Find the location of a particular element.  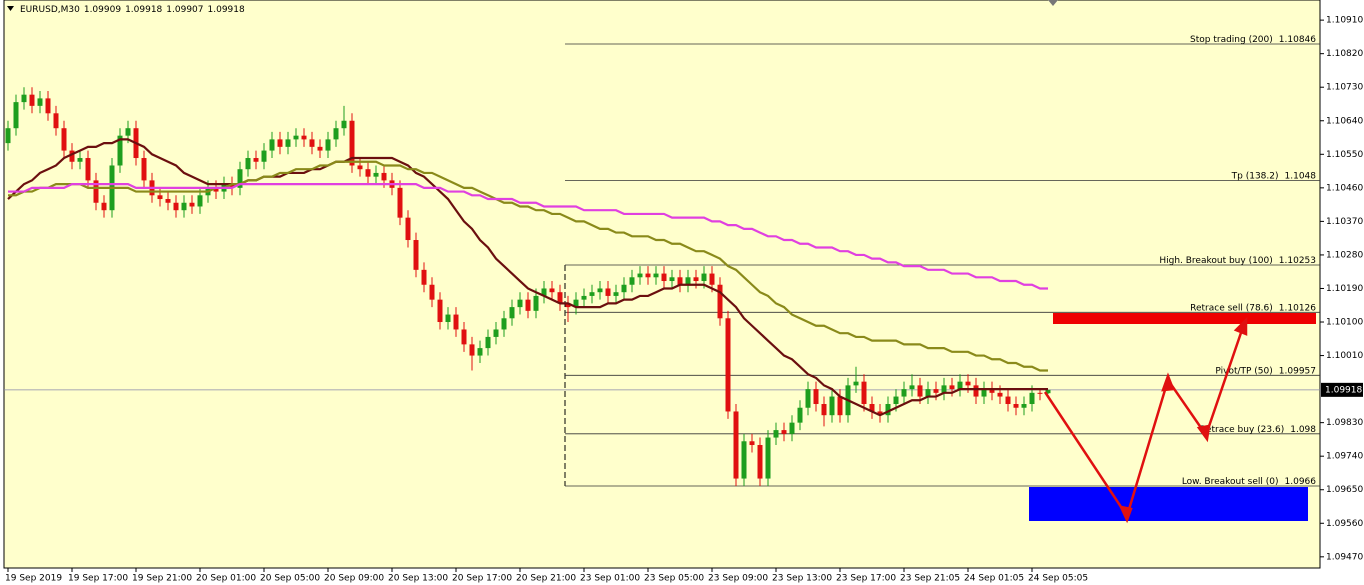

high: 1.09918 is located at coordinates (143, 10).